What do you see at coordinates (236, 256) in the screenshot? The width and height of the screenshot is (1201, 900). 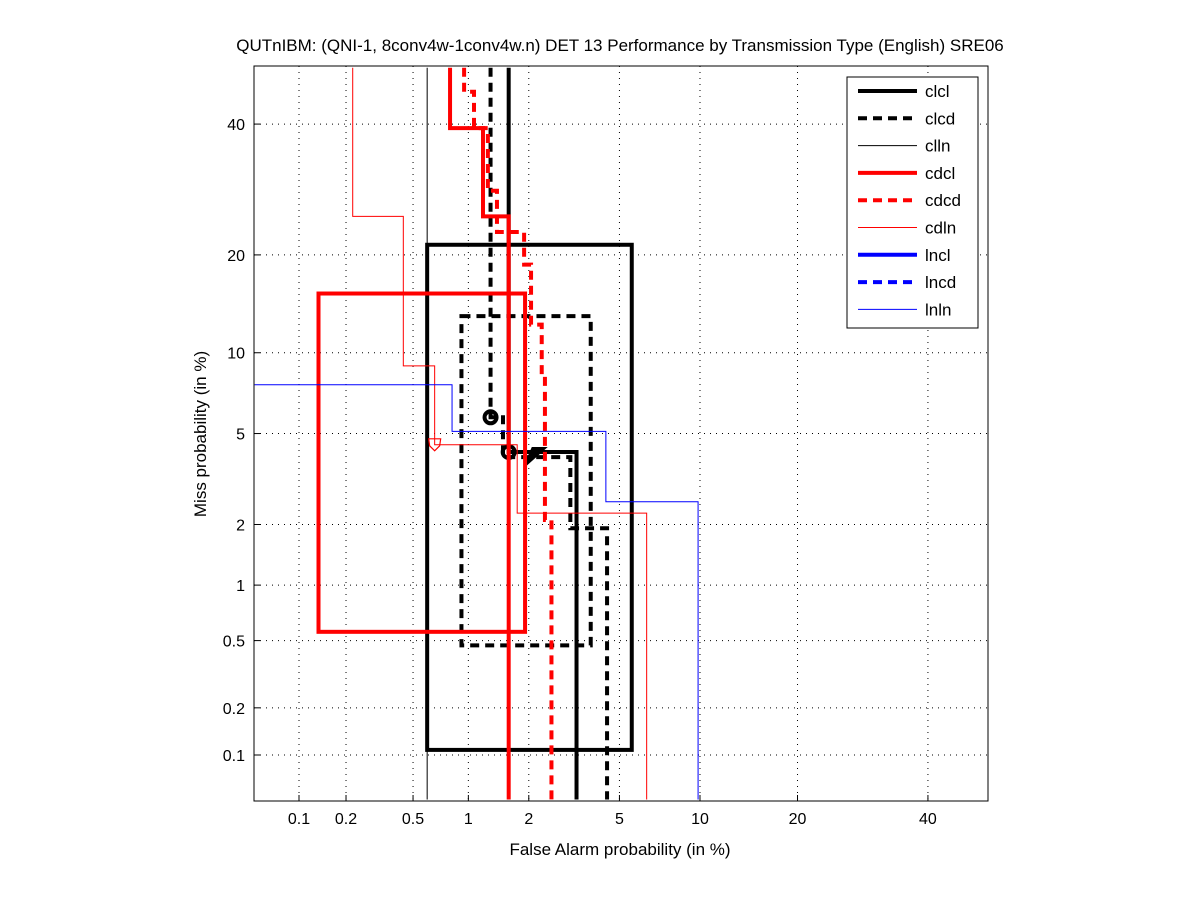 I see `y-tick-label: 20` at bounding box center [236, 256].